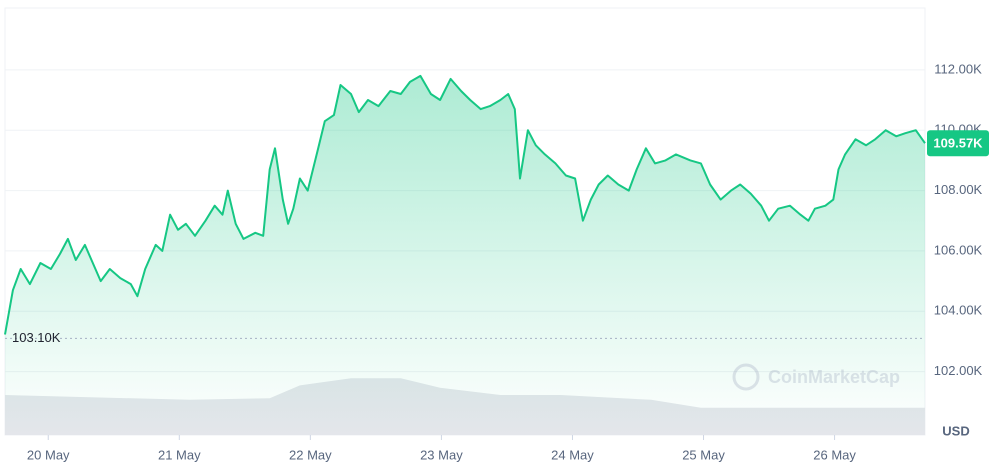 Image resolution: width=992 pixels, height=471 pixels. What do you see at coordinates (36, 337) in the screenshot?
I see `reference-label: 103.10K` at bounding box center [36, 337].